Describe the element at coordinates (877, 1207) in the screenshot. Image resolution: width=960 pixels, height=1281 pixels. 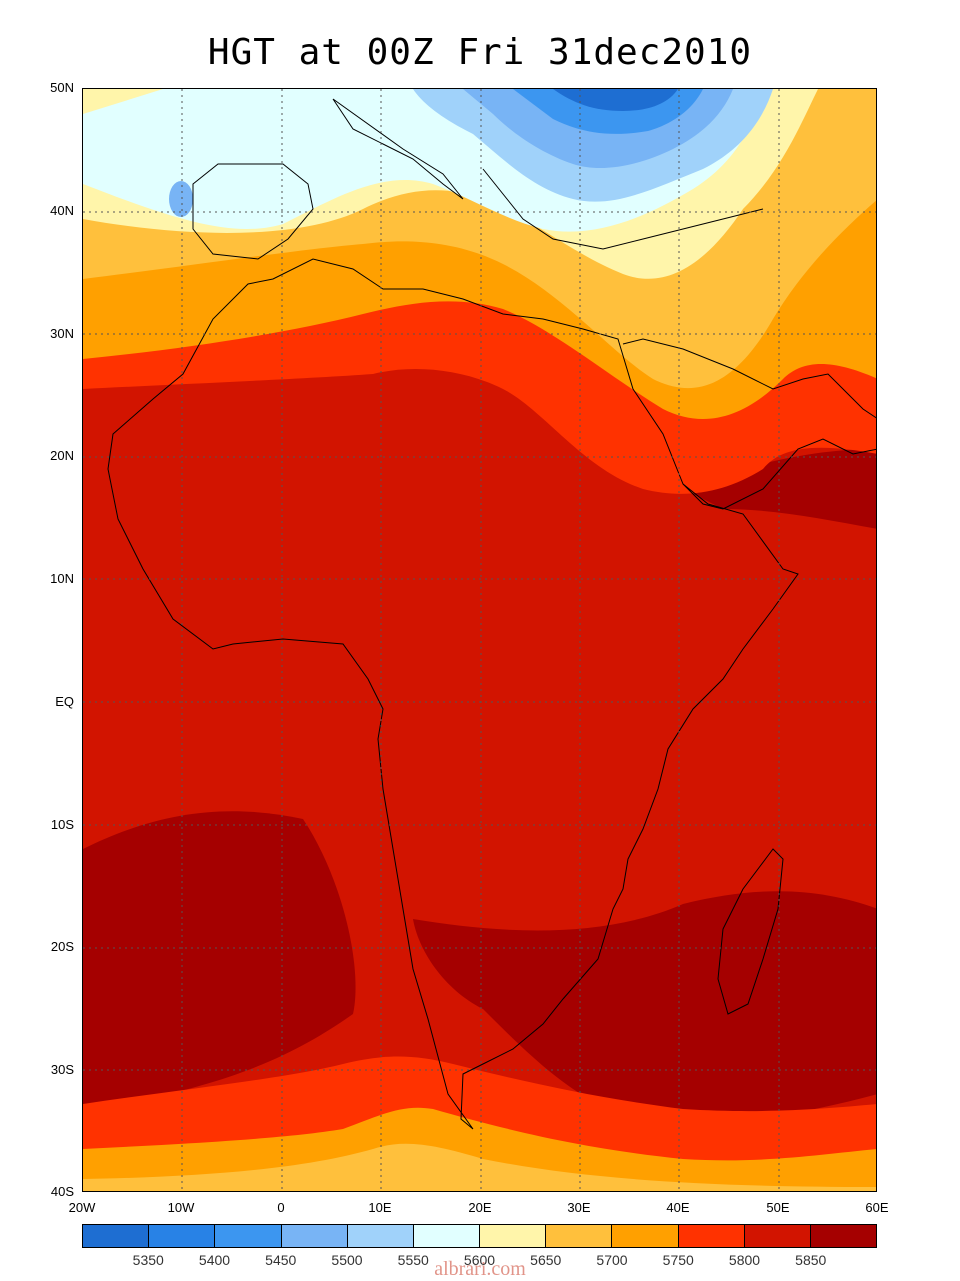
I see `lon-label-60e: 60E` at that location.